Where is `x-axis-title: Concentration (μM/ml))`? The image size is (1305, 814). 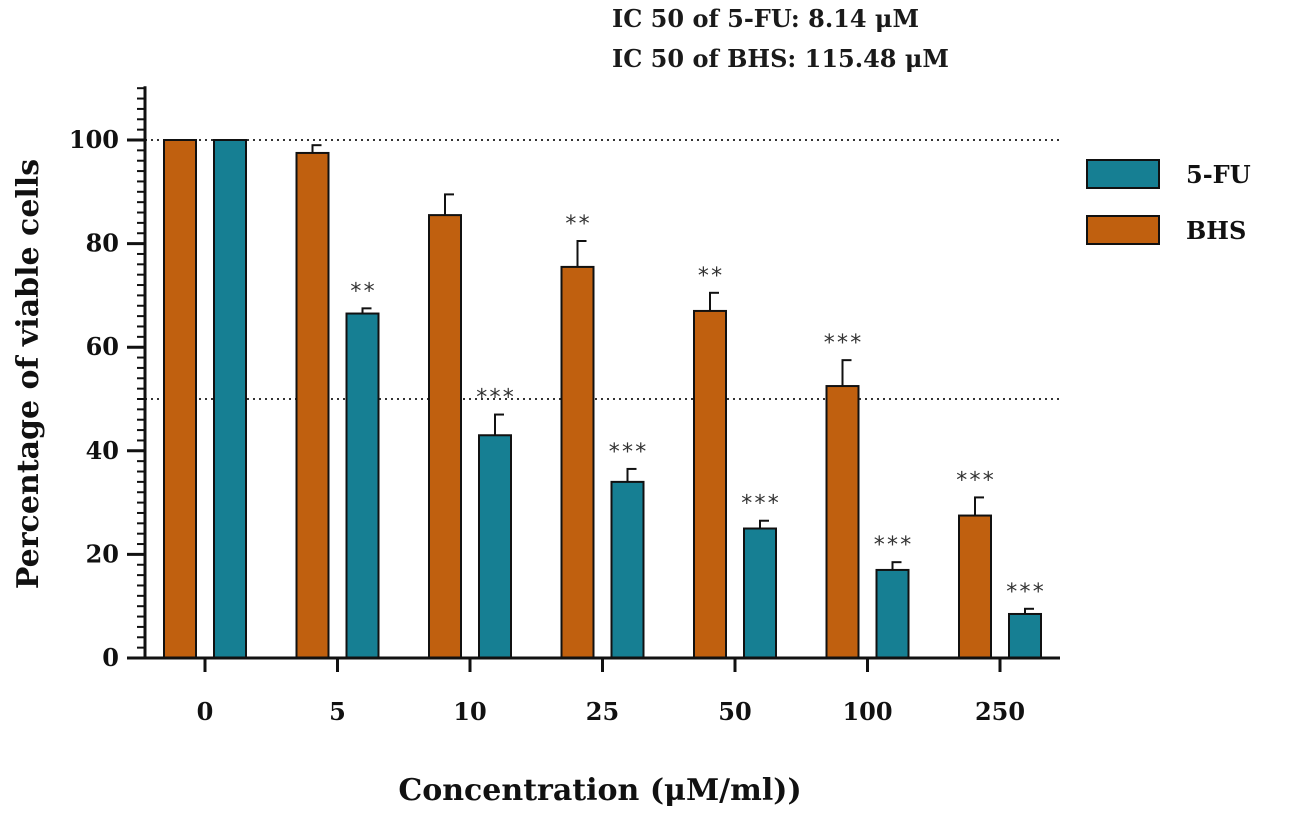
x-axis-title: Concentration (μM/ml)) is located at coordinates (599, 790).